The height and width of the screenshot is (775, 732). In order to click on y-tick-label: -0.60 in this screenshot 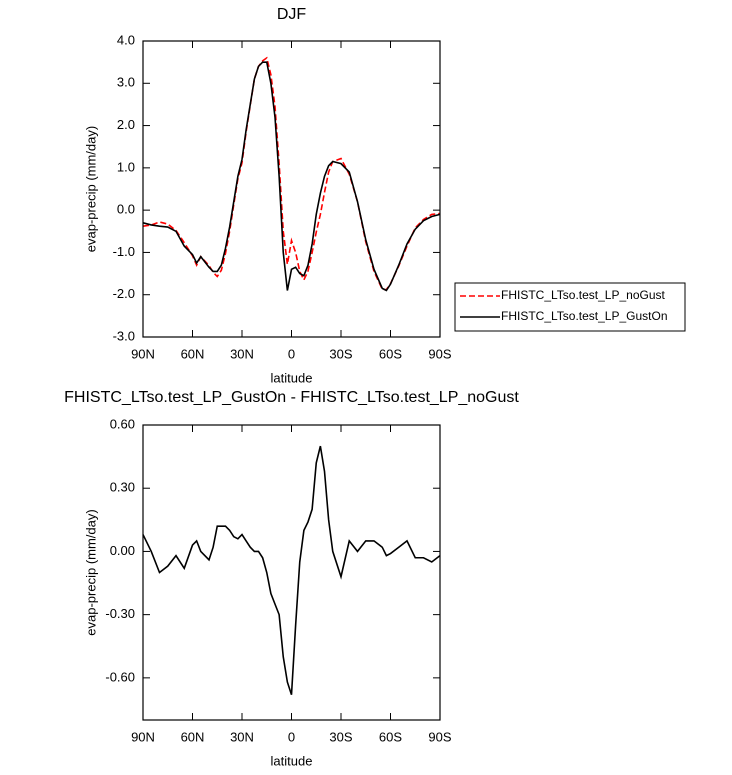, I will do `click(120, 676)`.